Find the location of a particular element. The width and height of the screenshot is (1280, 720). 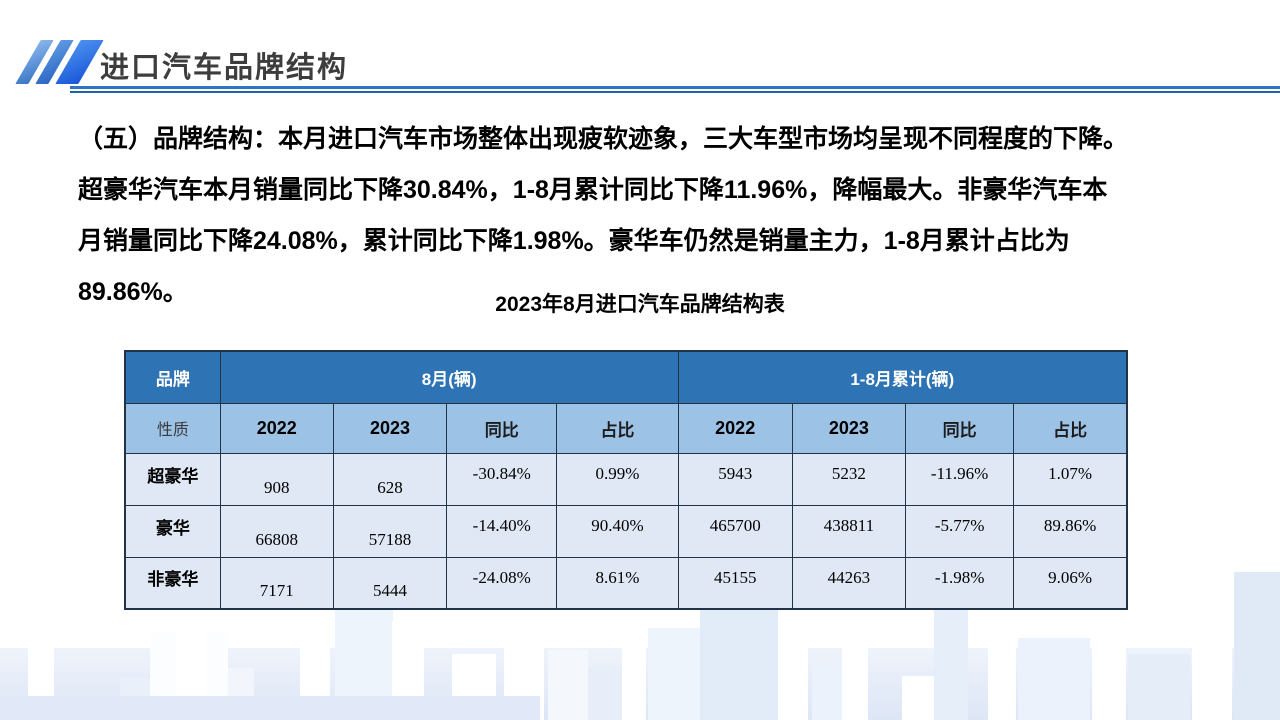

title-underline is located at coordinates (675, 89).